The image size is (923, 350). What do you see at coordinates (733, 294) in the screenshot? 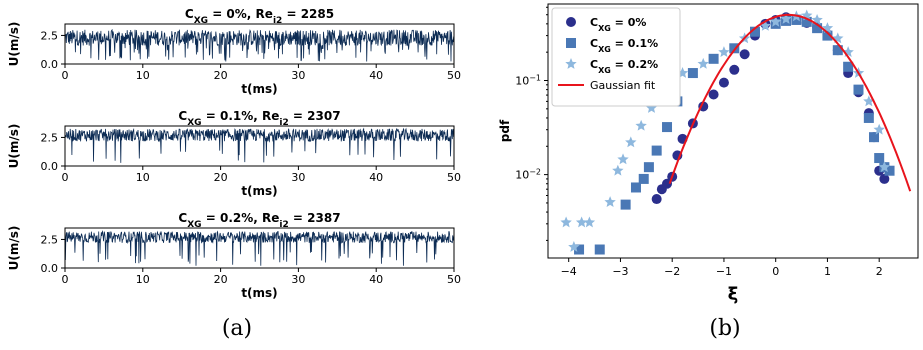
I see `x-axis-label: ξ` at bounding box center [733, 294].